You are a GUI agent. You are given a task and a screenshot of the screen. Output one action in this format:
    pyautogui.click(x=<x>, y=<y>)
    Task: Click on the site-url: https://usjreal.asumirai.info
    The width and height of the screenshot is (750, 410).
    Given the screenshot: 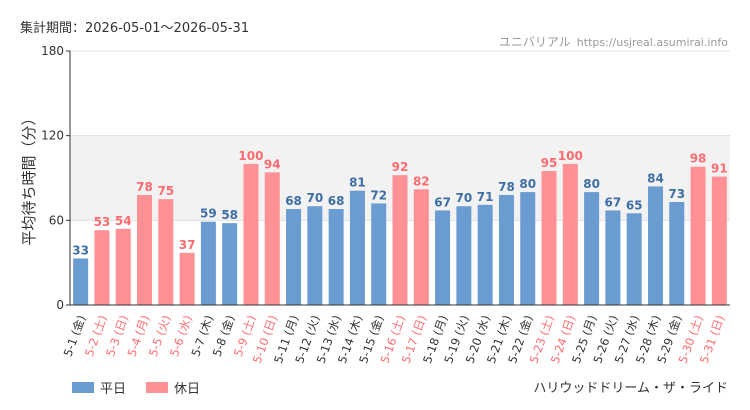 What is the action you would take?
    pyautogui.click(x=652, y=42)
    